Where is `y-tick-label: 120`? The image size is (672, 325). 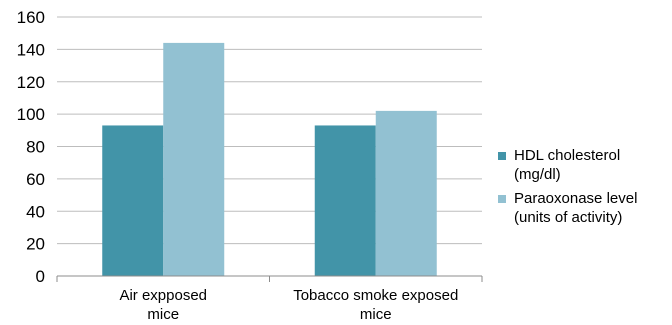 y-tick-label: 120 is located at coordinates (31, 82).